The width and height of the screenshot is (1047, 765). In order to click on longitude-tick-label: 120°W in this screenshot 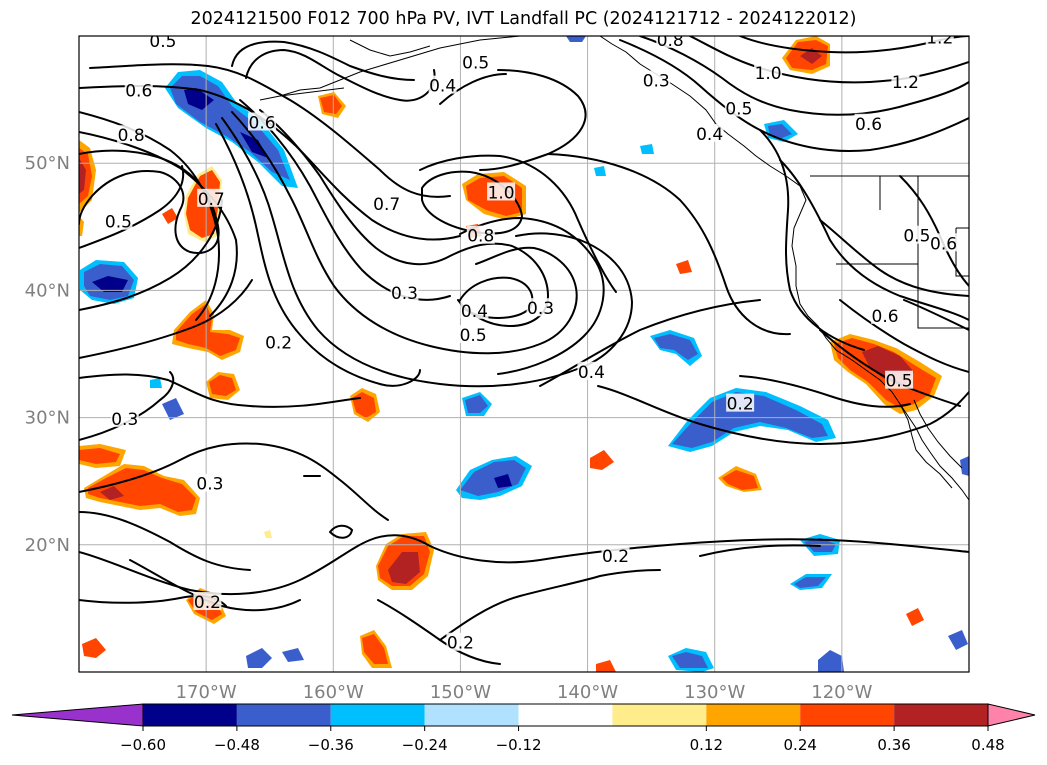, I will do `click(841, 692)`.